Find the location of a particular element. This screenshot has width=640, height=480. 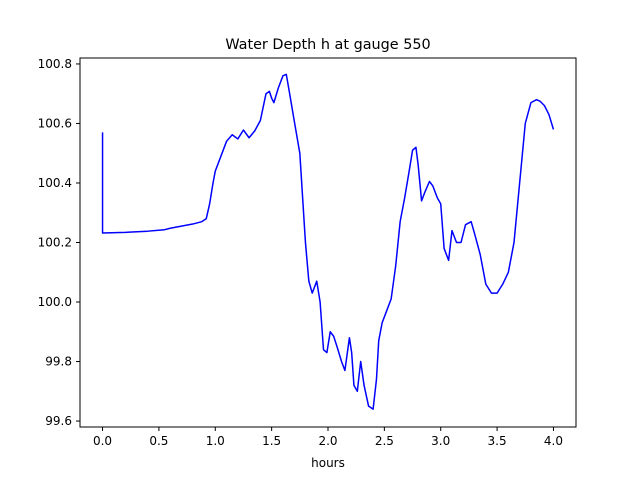

x-tick-label: 2.5 is located at coordinates (384, 441).